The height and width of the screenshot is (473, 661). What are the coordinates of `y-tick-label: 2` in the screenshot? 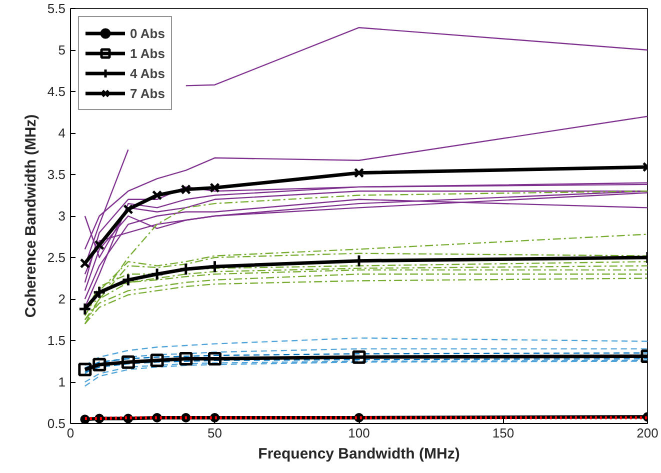 It's located at (62, 299).